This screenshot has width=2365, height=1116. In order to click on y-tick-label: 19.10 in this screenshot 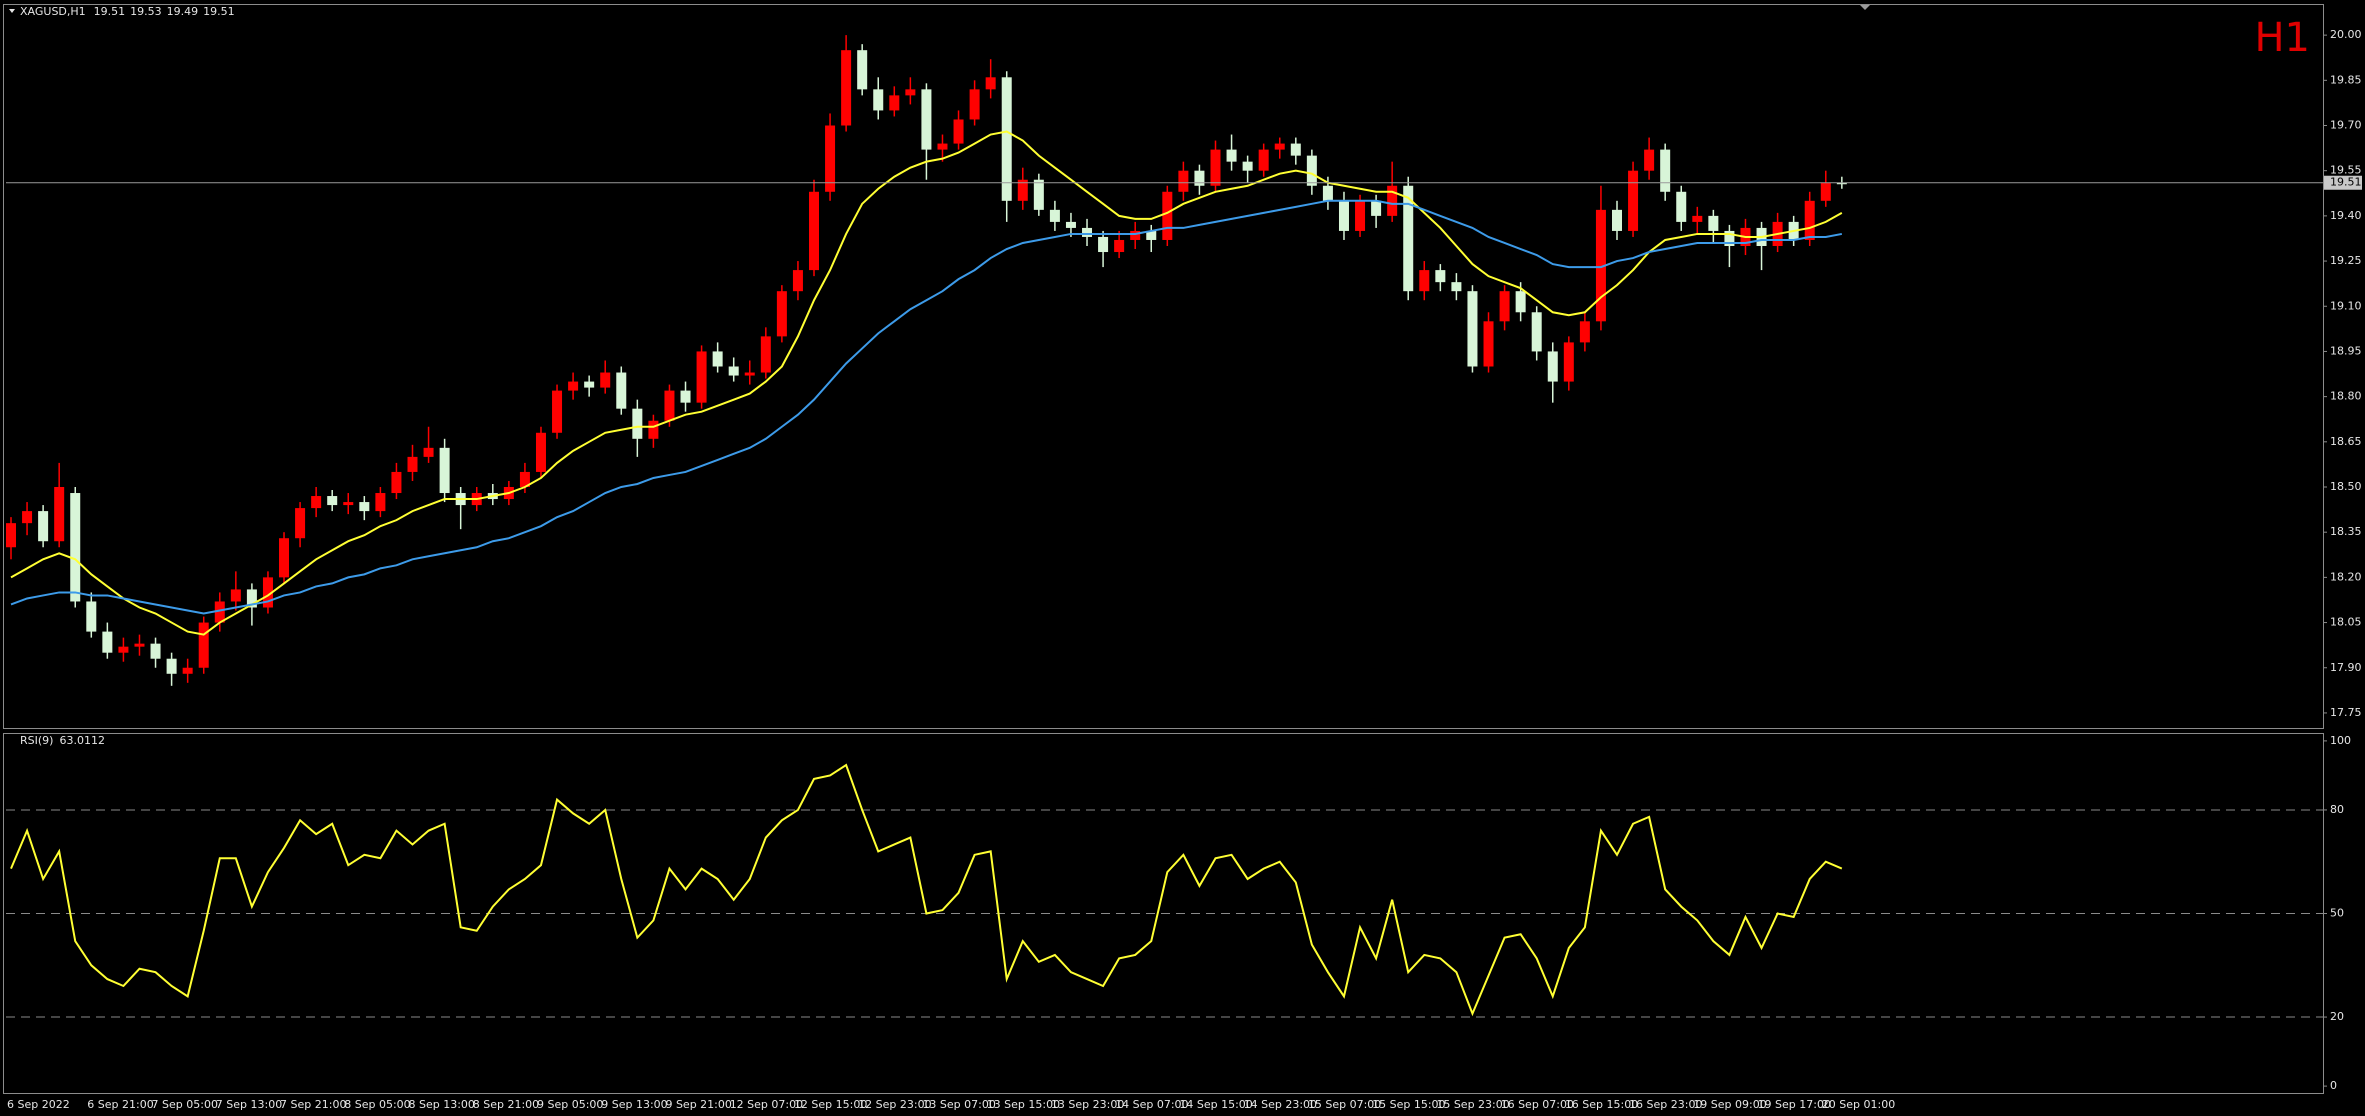, I will do `click(2346, 305)`.